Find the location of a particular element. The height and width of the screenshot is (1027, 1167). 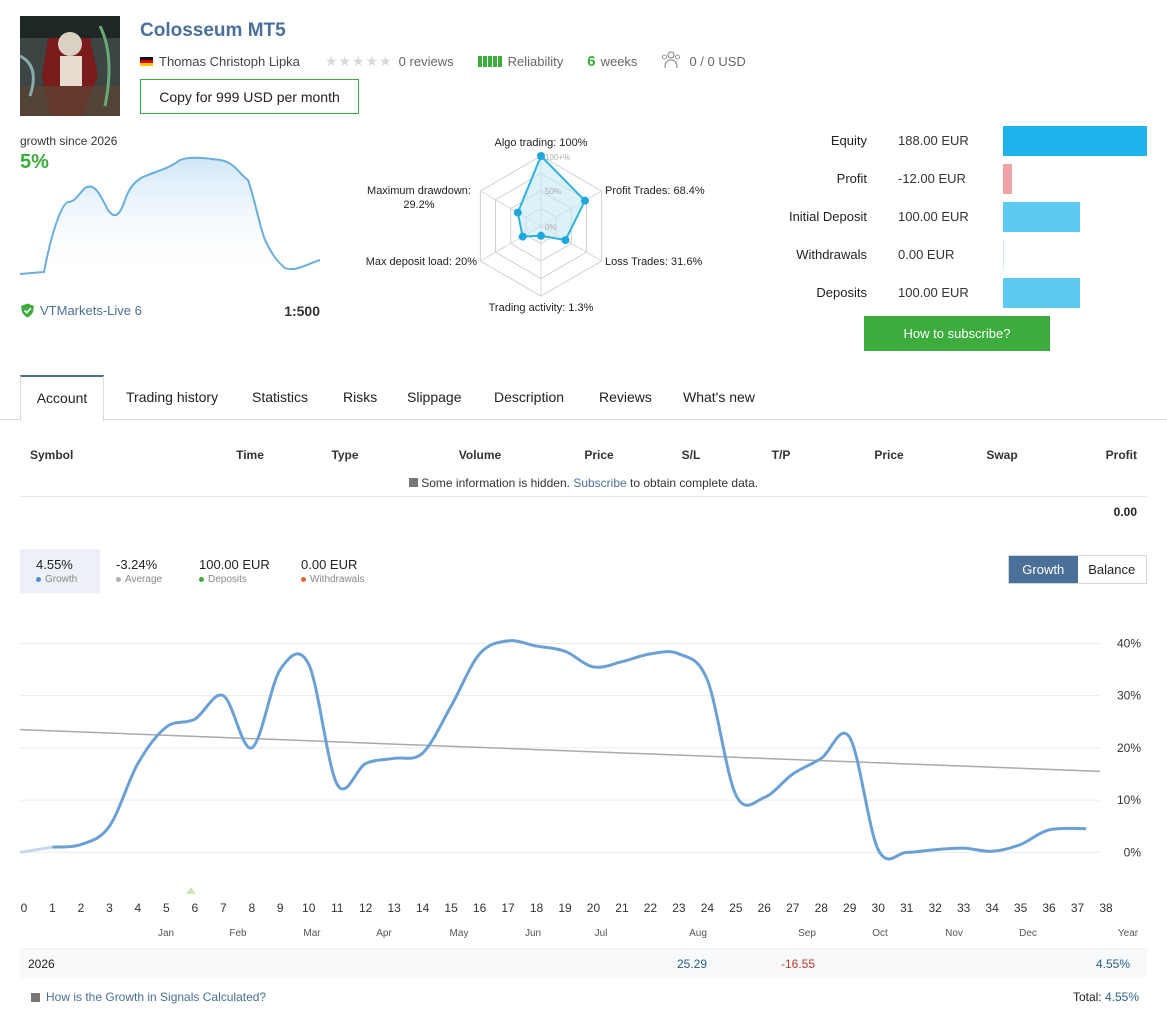

summary-average-label: Average is located at coordinates (144, 579).